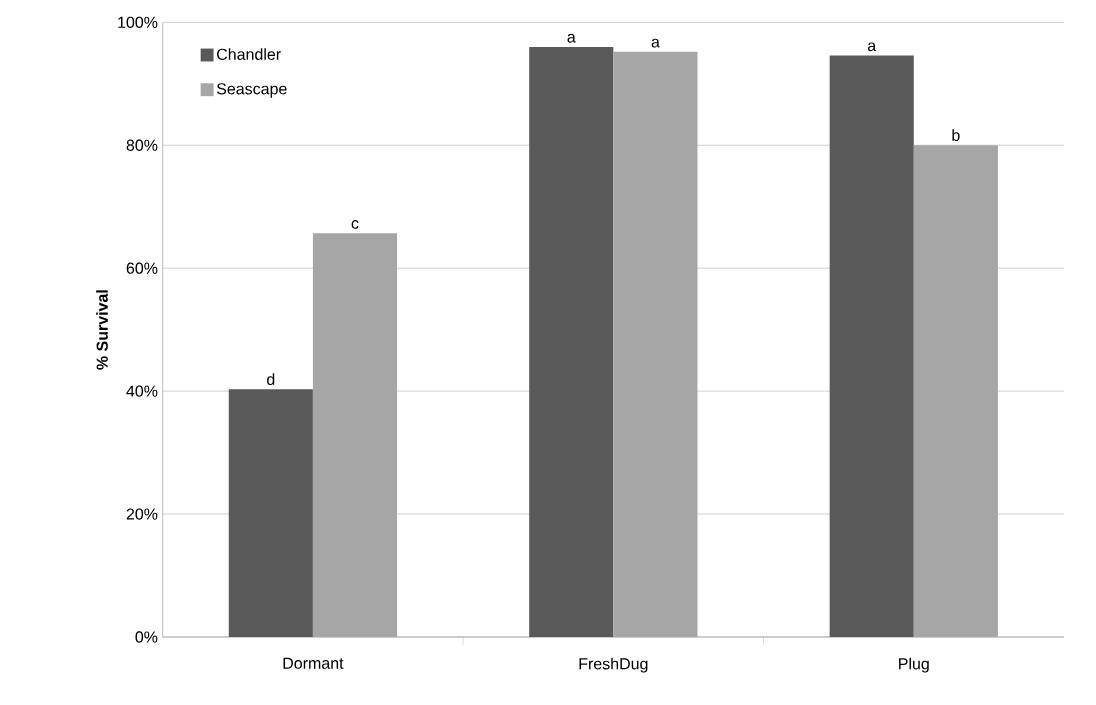 The image size is (1096, 705). Describe the element at coordinates (102, 330) in the screenshot. I see `y-axis-title: % Survival` at that location.